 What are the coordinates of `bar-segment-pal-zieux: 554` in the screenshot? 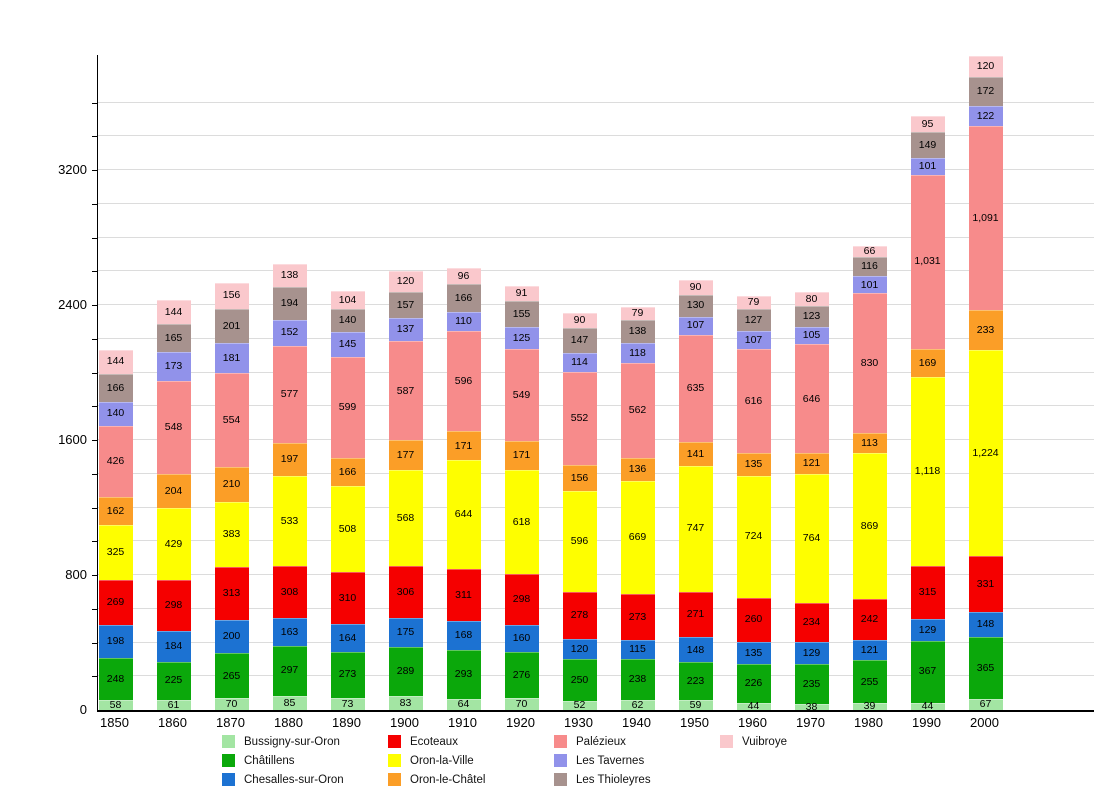 It's located at (231, 420).